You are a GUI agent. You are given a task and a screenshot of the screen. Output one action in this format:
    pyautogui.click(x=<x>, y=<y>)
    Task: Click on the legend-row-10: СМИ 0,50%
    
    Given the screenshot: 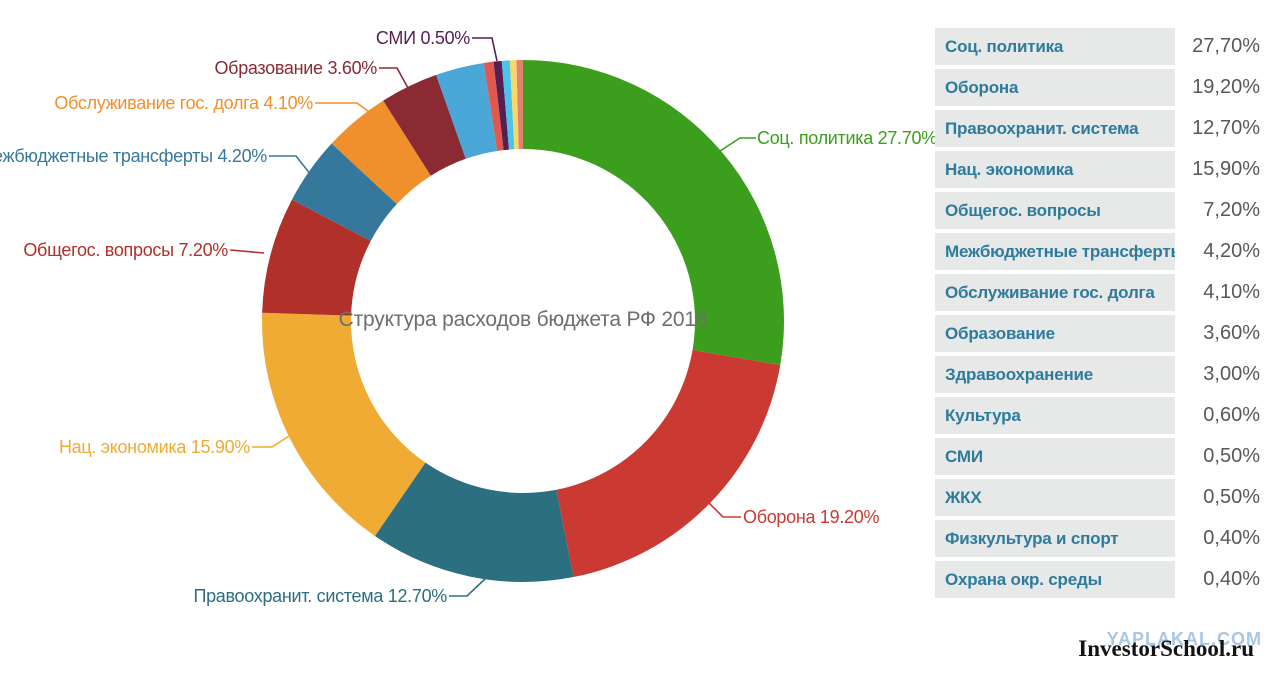 What is the action you would take?
    pyautogui.click(x=1097, y=456)
    